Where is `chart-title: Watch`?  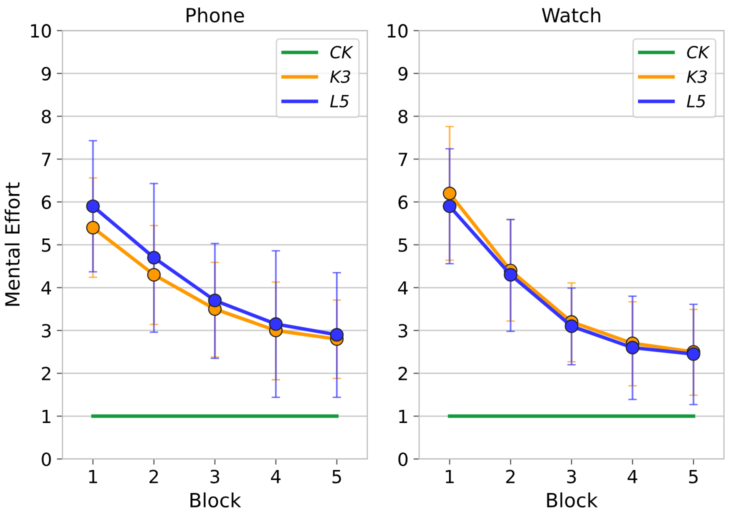 chart-title: Watch is located at coordinates (571, 15).